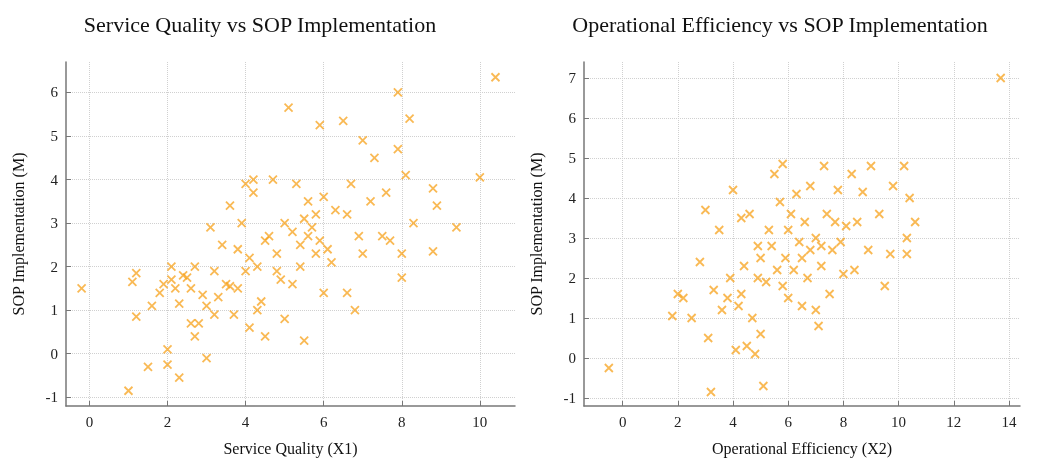 The image size is (1040, 466). I want to click on x-tick-label: 14, so click(1009, 421).